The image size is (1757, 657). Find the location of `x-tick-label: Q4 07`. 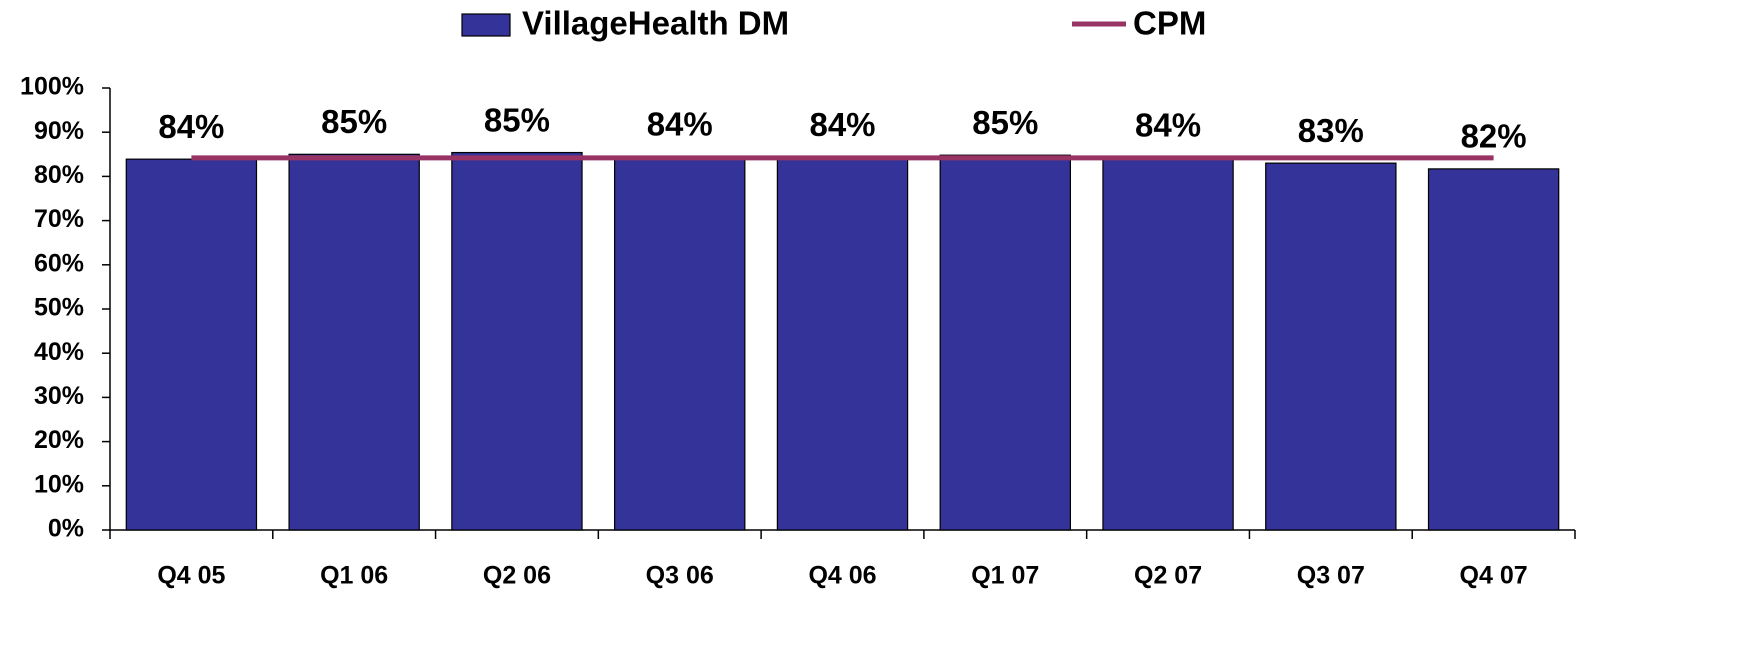

x-tick-label: Q4 07 is located at coordinates (1494, 576).